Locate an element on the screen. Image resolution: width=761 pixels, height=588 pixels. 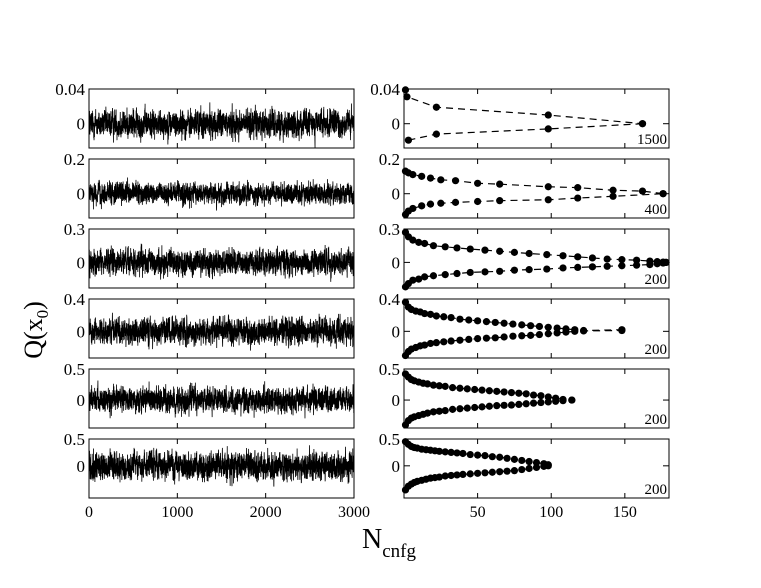
y-axis-title-close: ) is located at coordinates (33, 305).